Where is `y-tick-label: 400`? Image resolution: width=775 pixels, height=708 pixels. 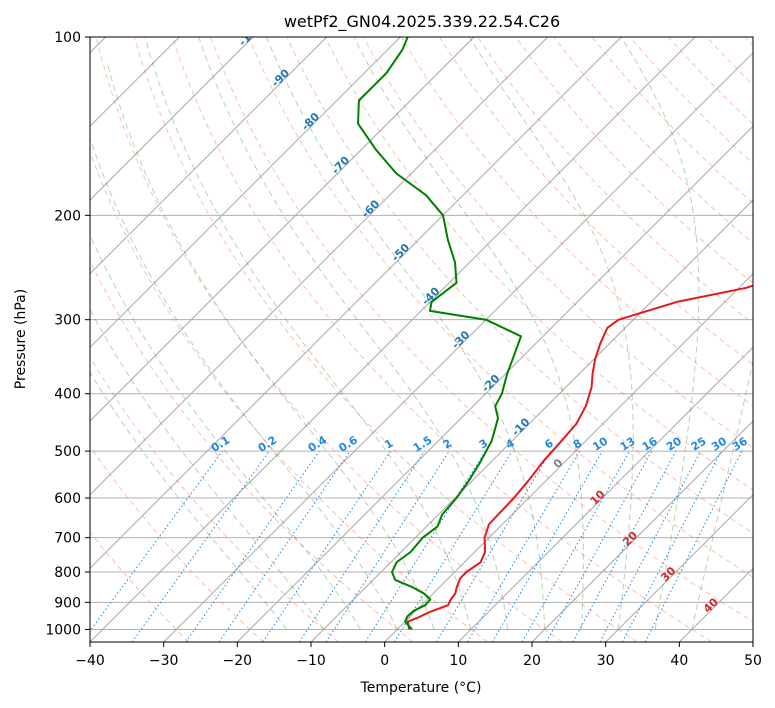 y-tick-label: 400 is located at coordinates (67, 395).